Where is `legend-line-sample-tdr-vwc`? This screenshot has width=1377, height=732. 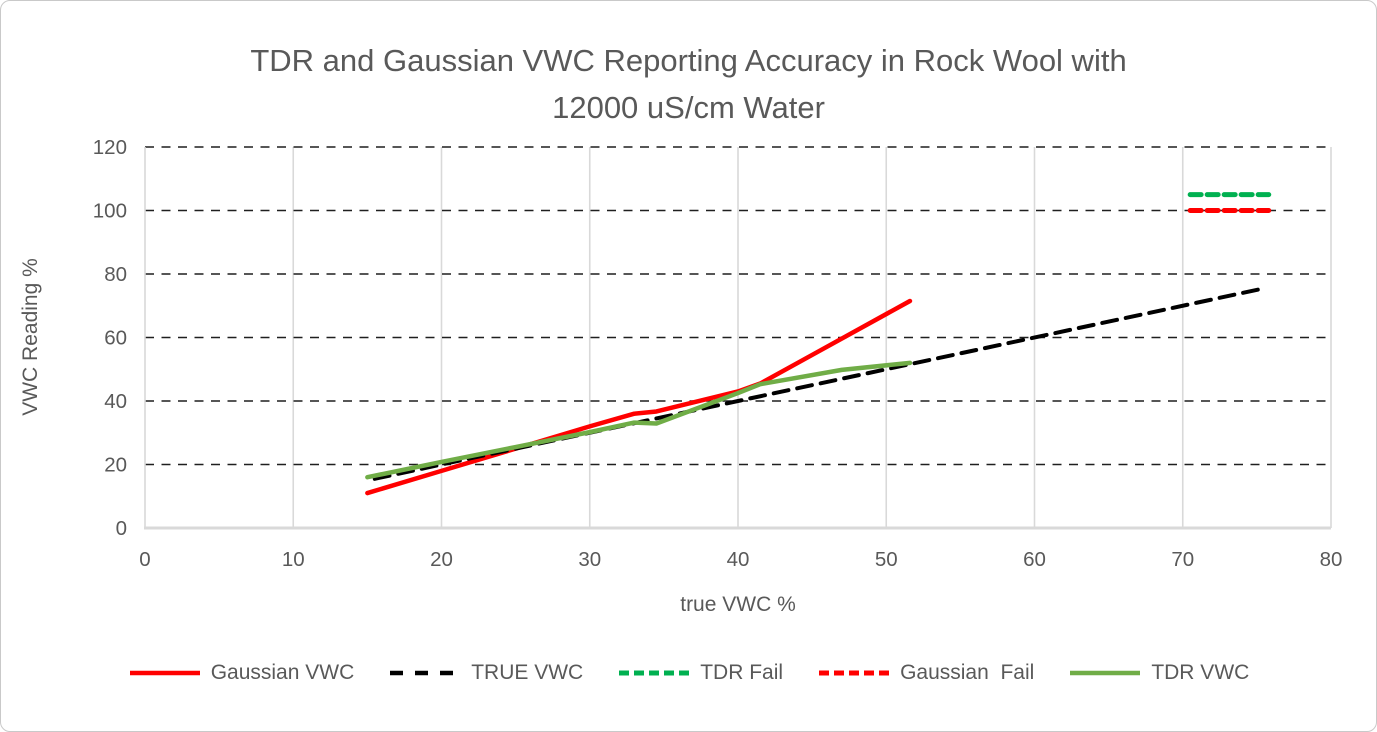
legend-line-sample-tdr-vwc is located at coordinates (1105, 673).